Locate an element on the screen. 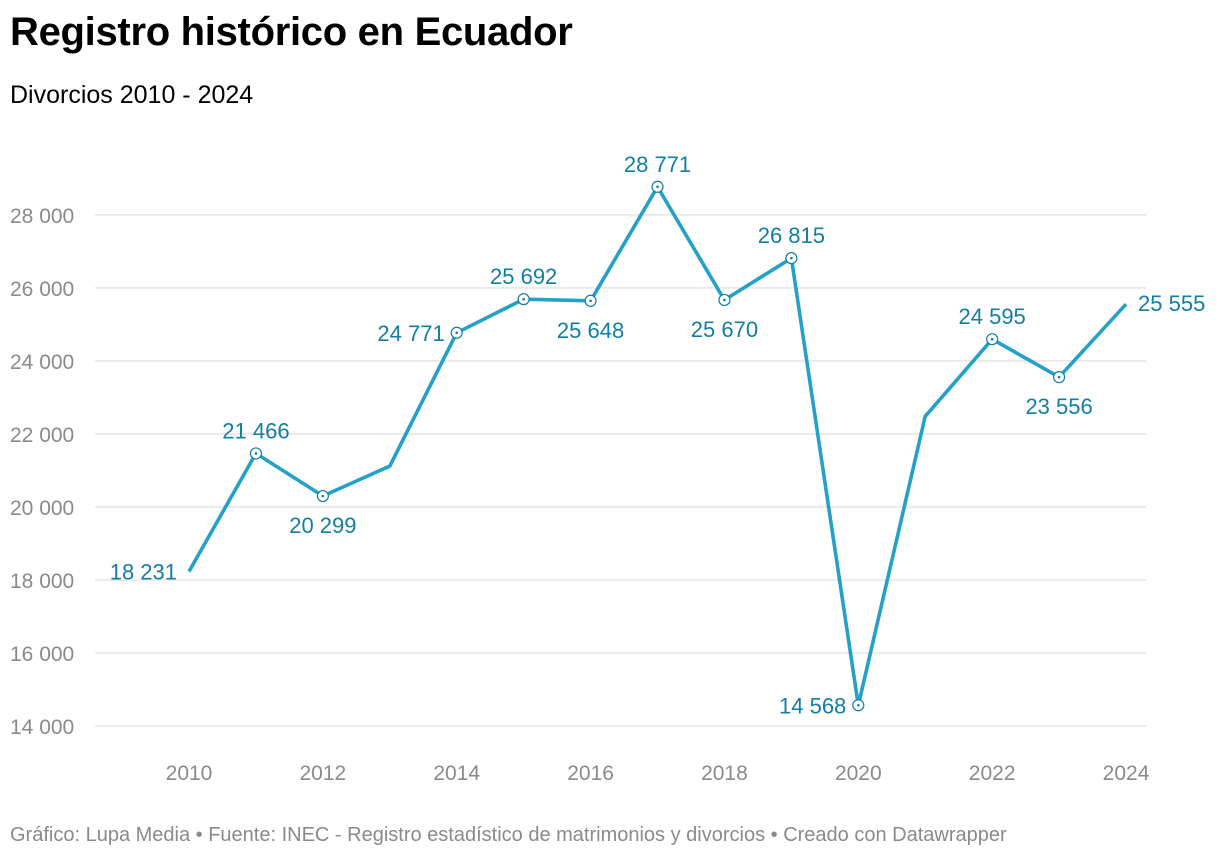 The image size is (1220, 862). x-tick-label: 2018 is located at coordinates (724, 773).